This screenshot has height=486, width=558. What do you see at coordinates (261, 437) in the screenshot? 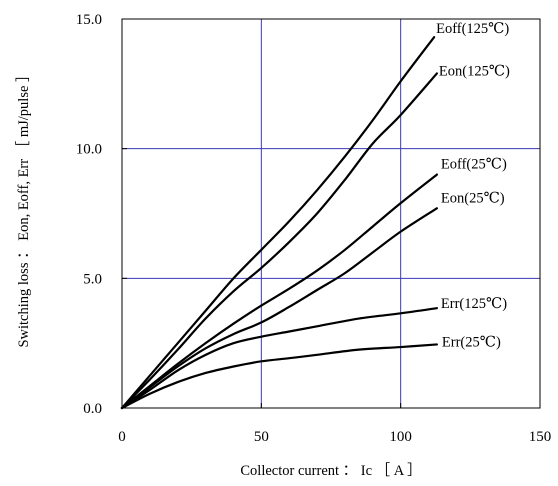
I see `x-tick-label: 50` at bounding box center [261, 437].